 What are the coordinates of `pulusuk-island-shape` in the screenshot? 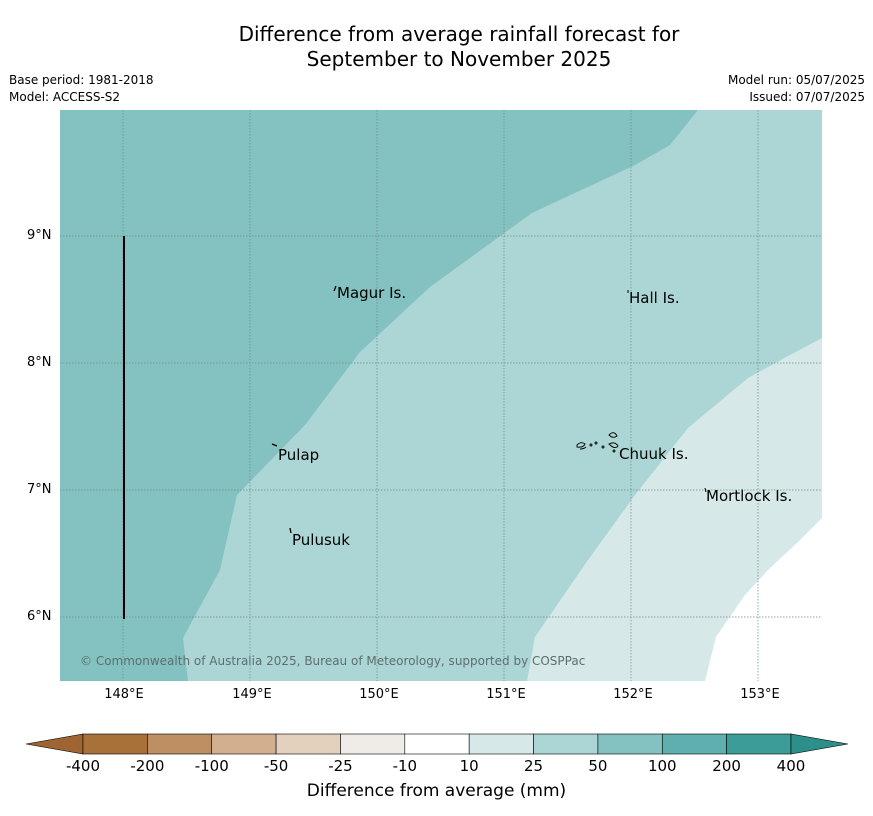 It's located at (290, 530).